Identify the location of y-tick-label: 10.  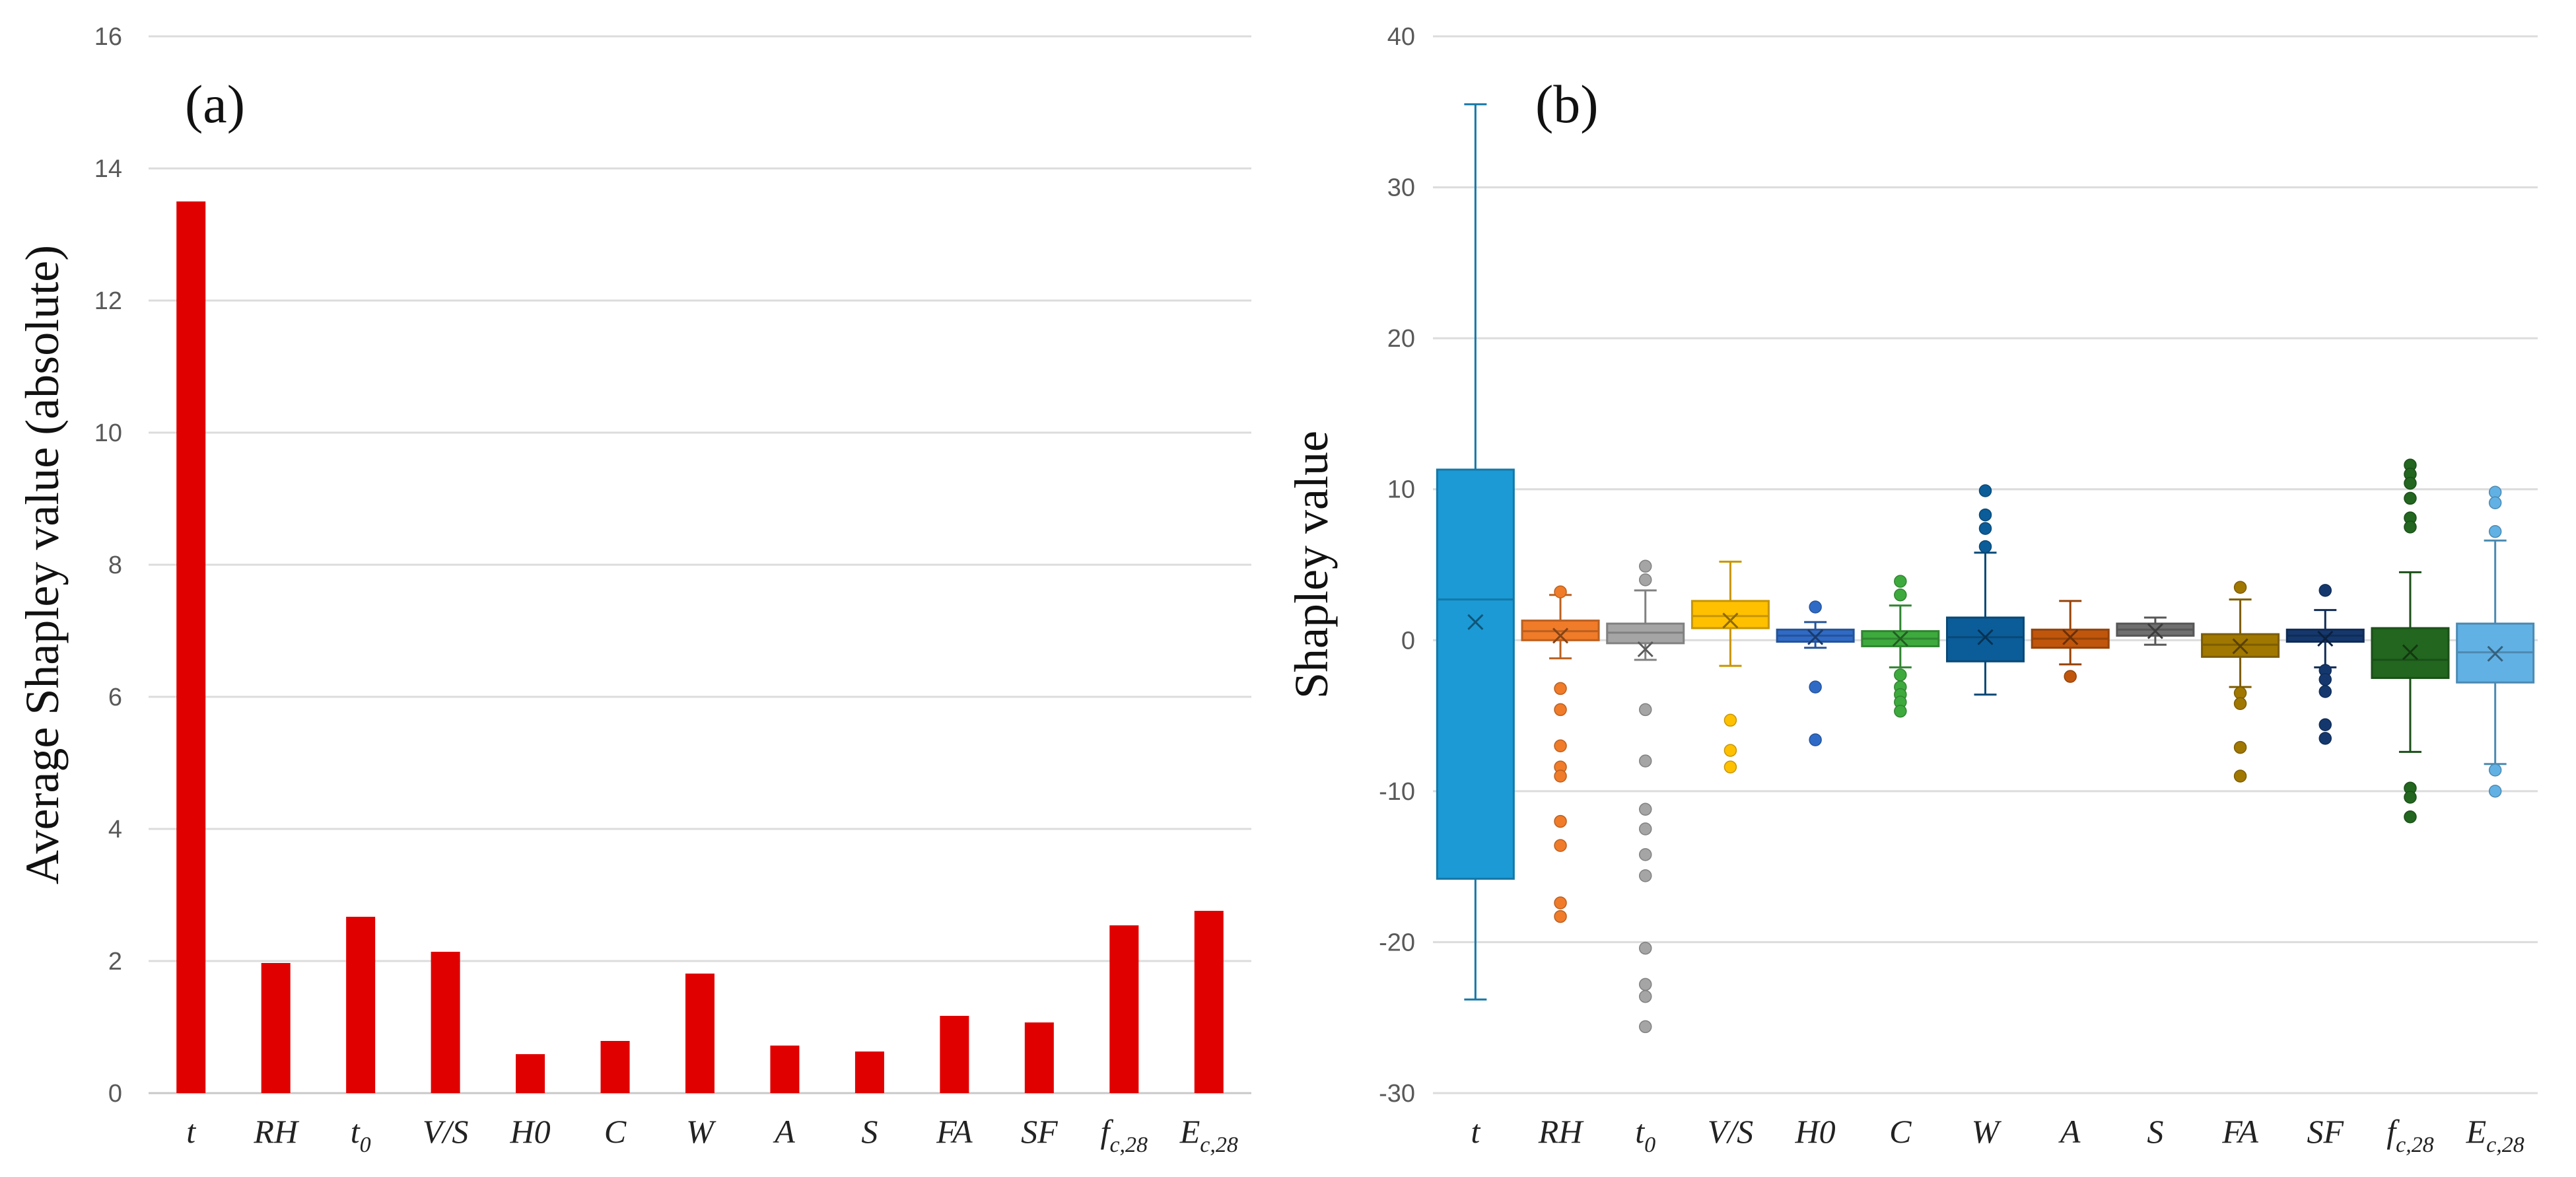
(1401, 490).